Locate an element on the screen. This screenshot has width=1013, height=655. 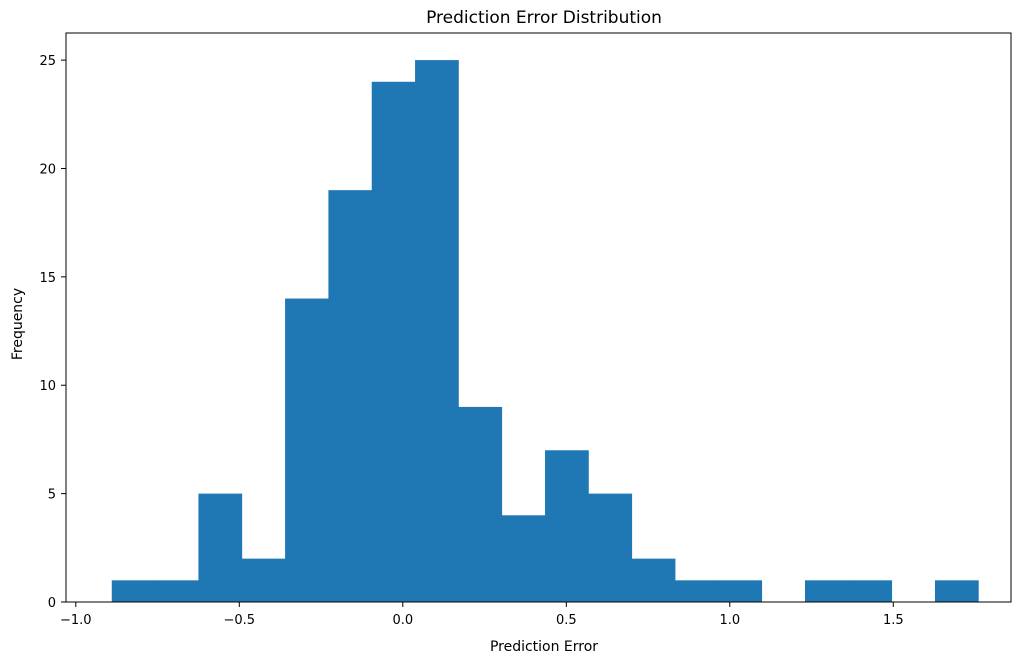
x-tick-label: −0.5 is located at coordinates (240, 620).